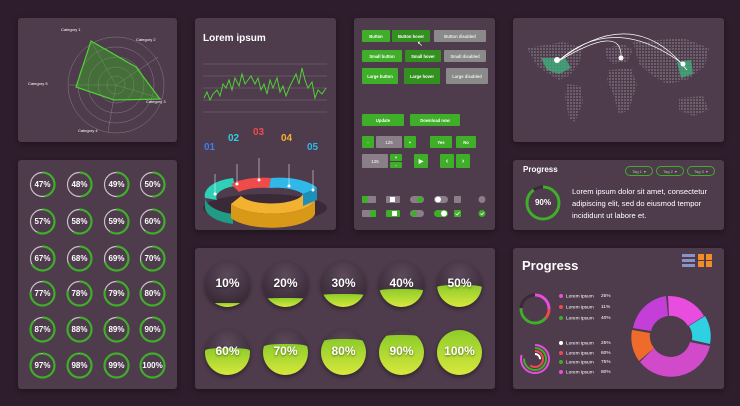 The image size is (740, 406). I want to click on circular-progress: 89%, so click(116, 329).